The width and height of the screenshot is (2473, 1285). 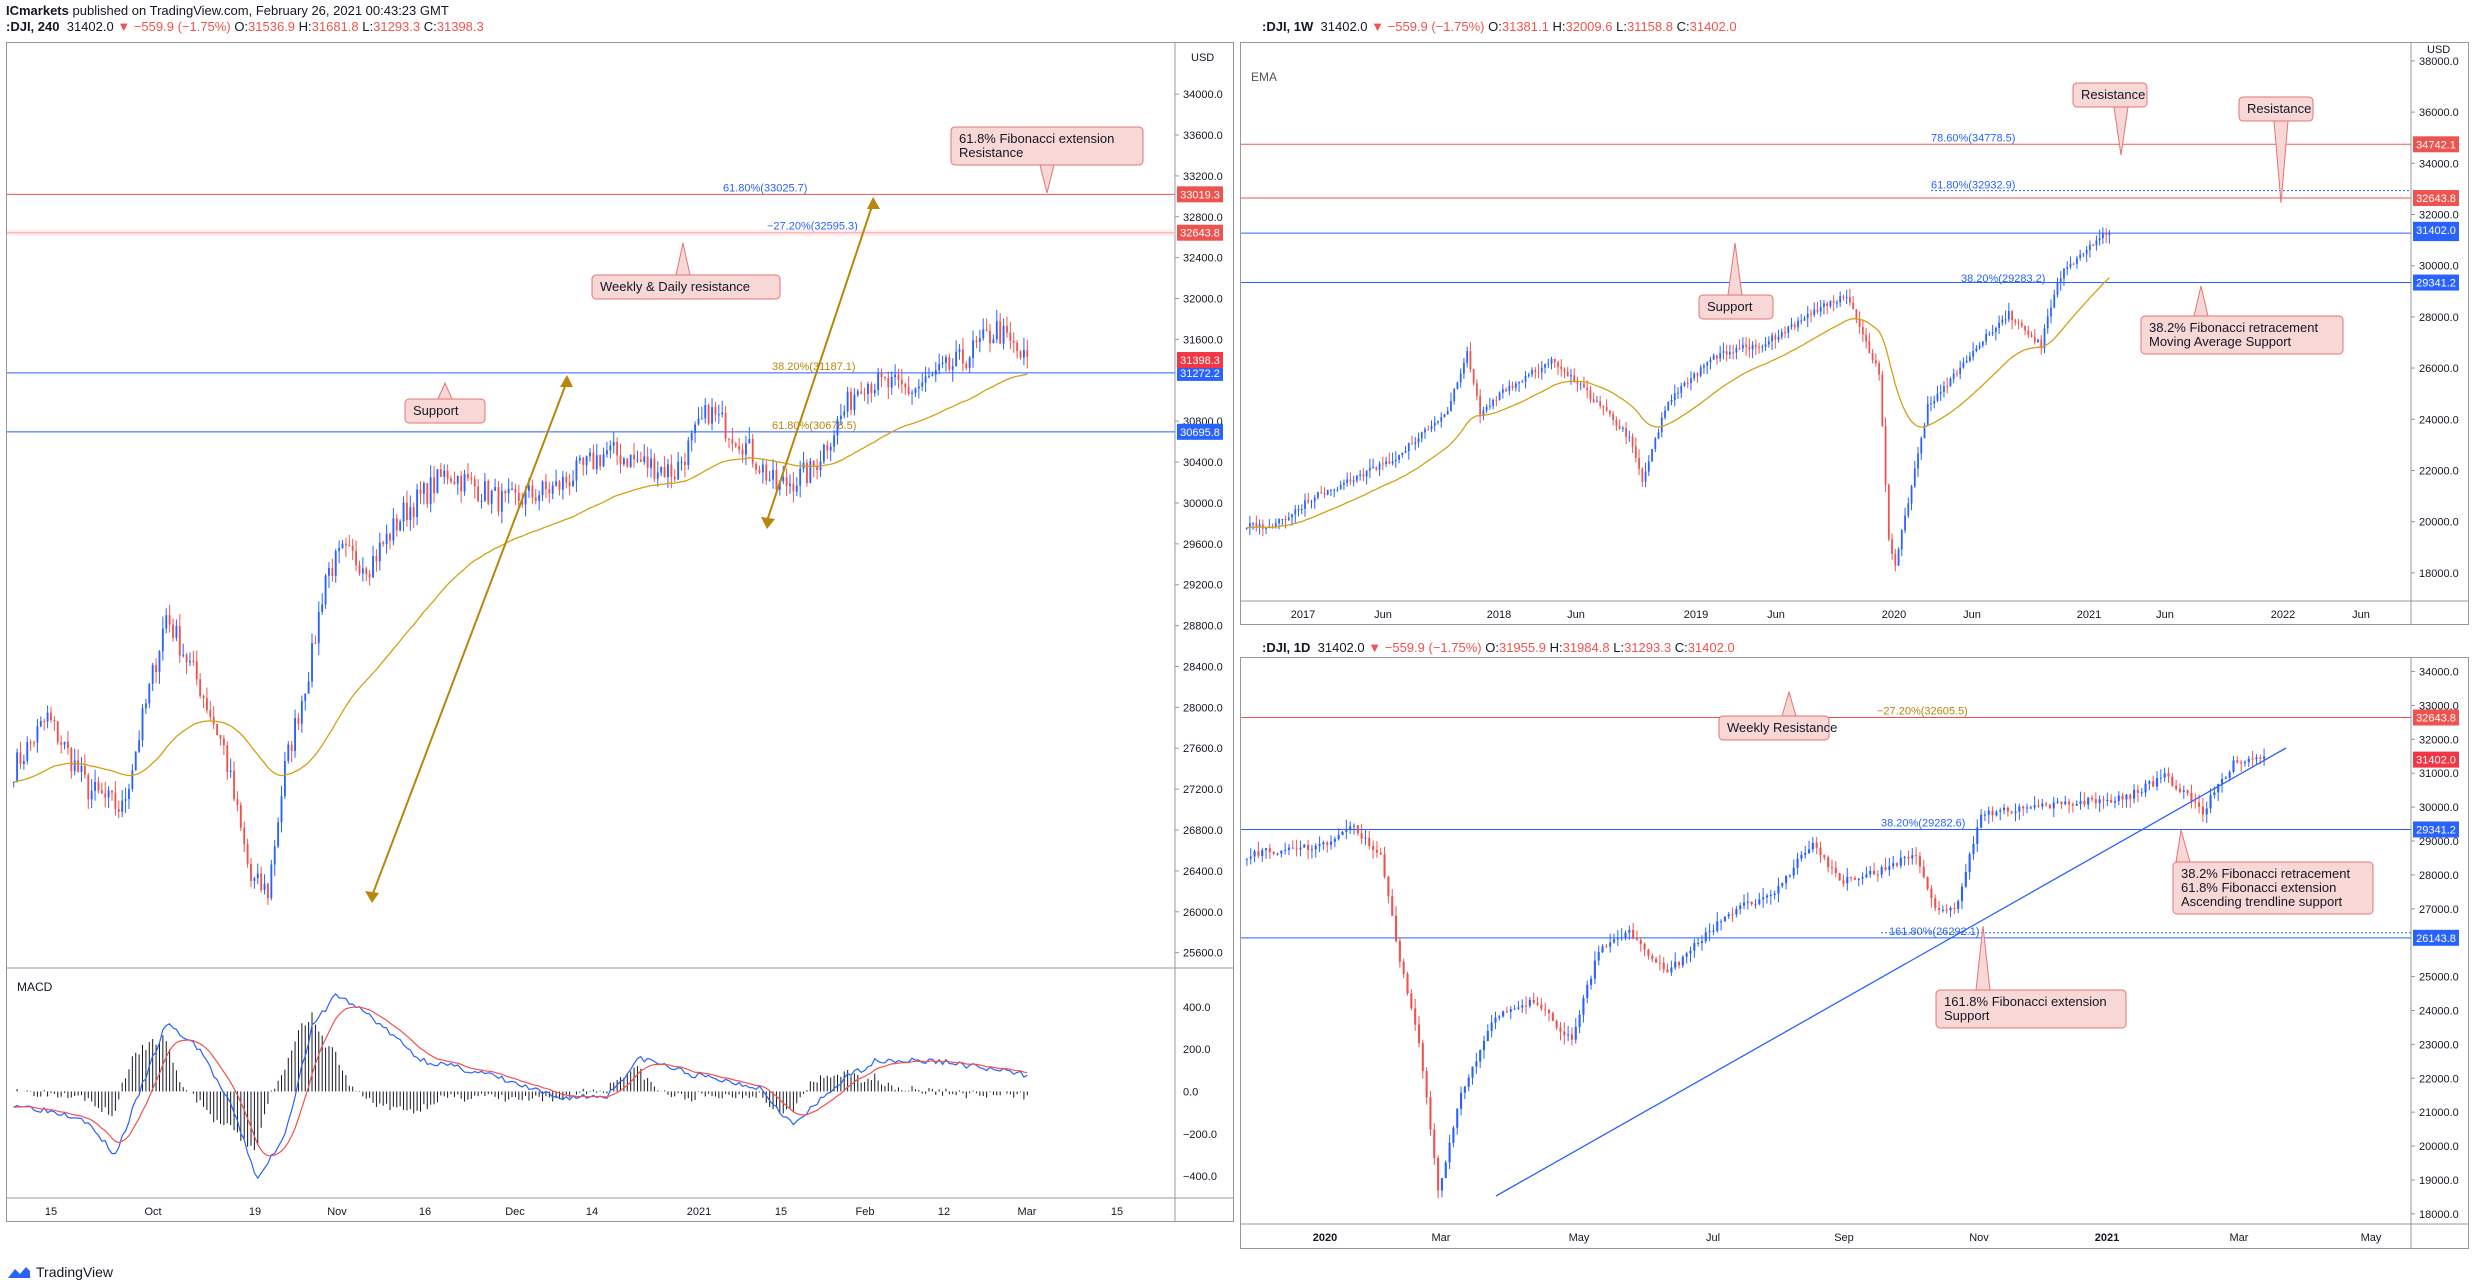 I want to click on tradingview-footer: TradingView, so click(x=59, y=1272).